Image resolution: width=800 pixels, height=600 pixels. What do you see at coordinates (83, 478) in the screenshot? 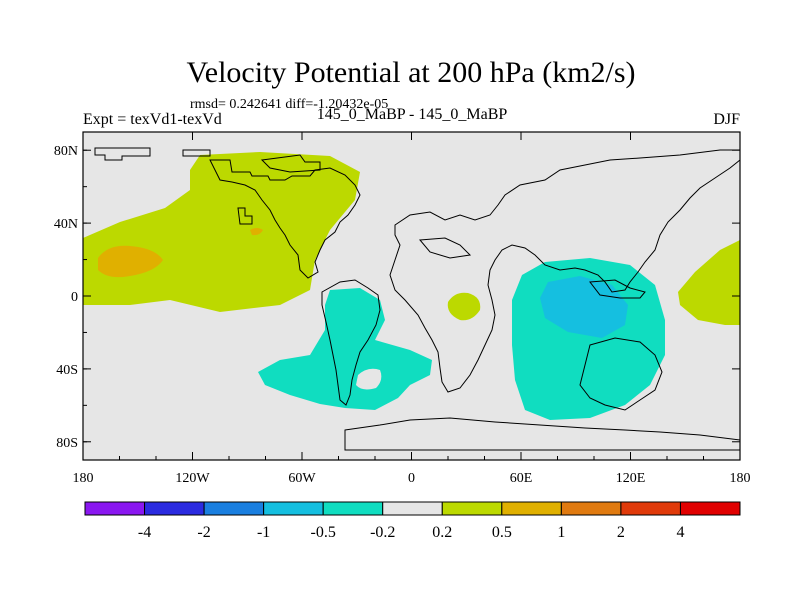
I see `x-tick-label-0: 180` at bounding box center [83, 478].